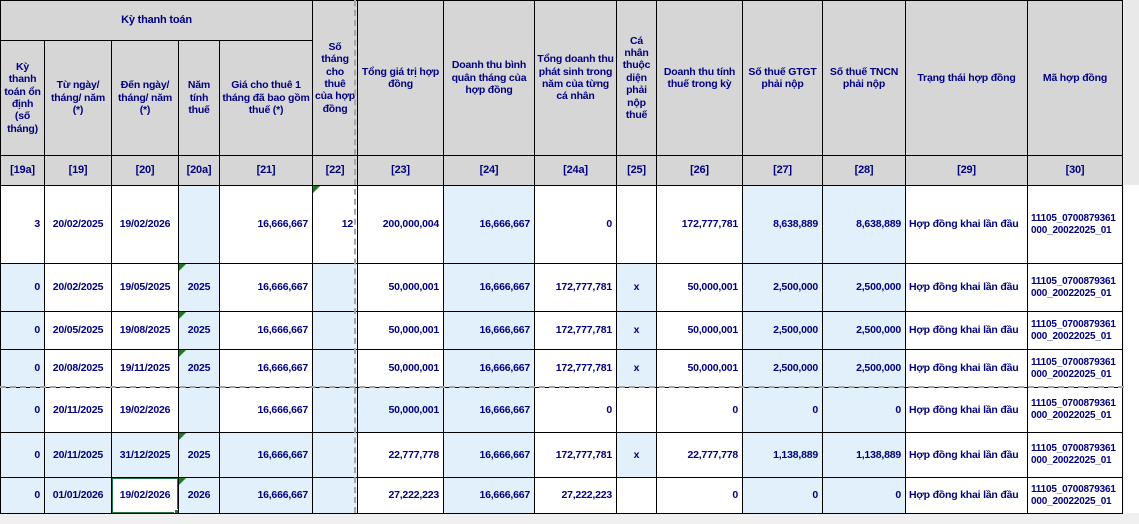 The image size is (1139, 524). What do you see at coordinates (401, 225) in the screenshot?
I see `cell-row1-23: 200,000,004` at bounding box center [401, 225].